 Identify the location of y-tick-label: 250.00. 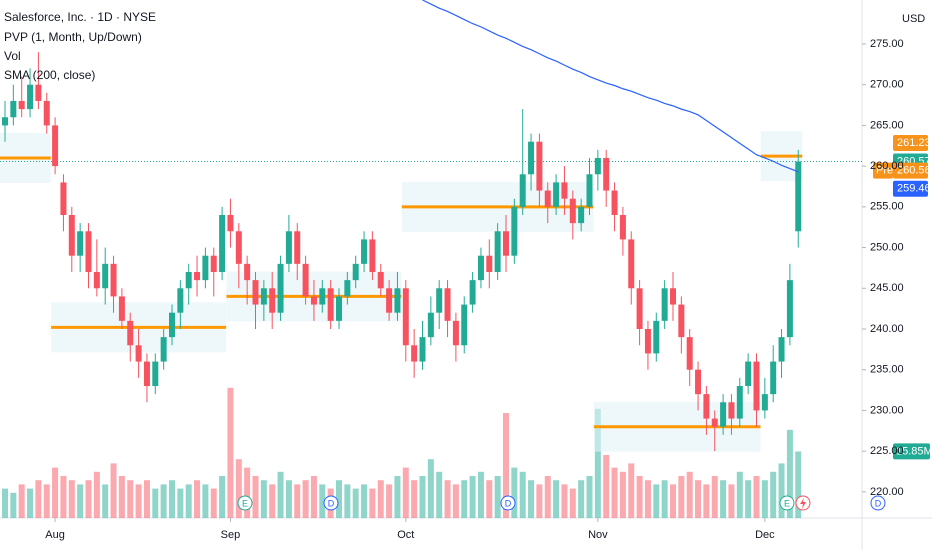
(887, 247).